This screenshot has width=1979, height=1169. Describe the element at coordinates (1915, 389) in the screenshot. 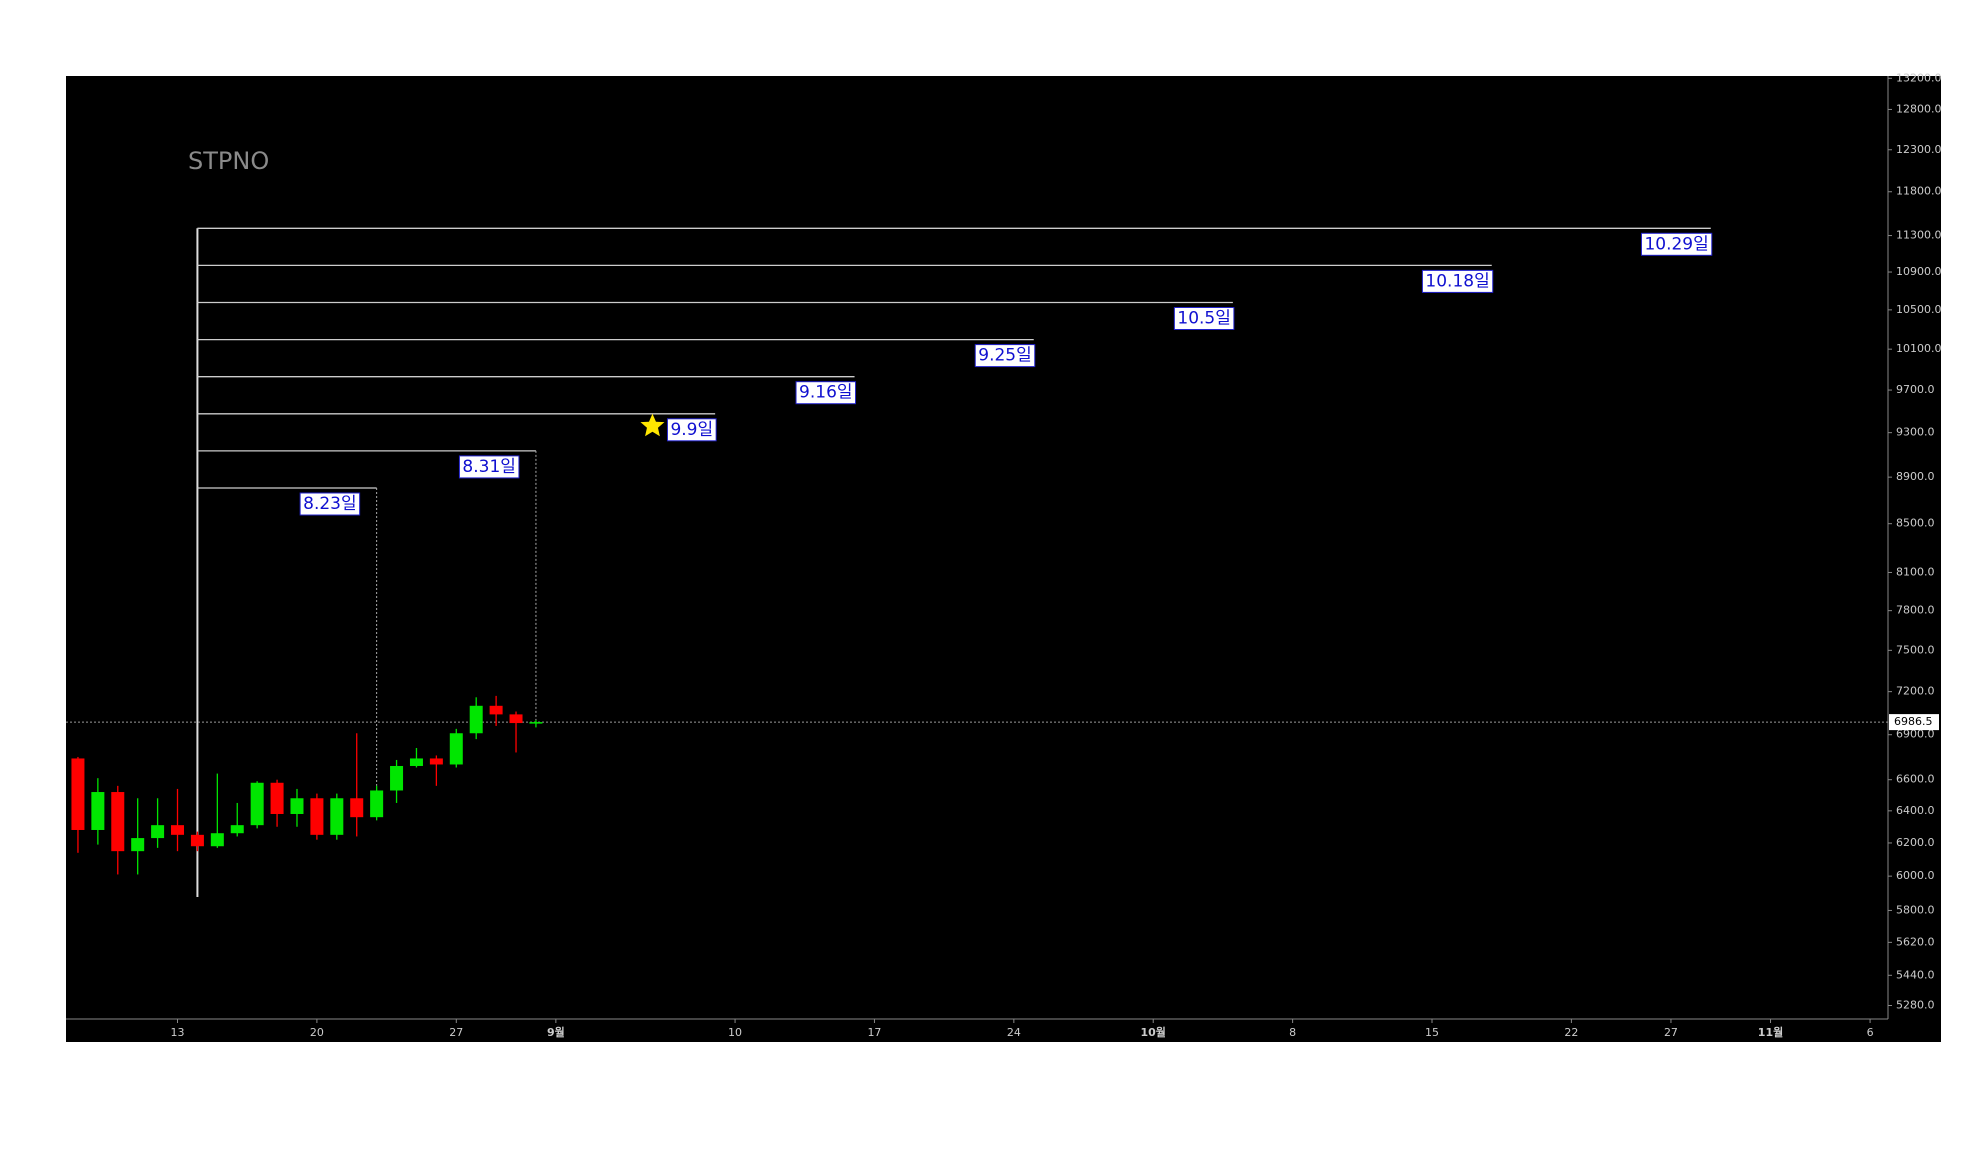

I see `y-tick-label: 9700.0` at that location.